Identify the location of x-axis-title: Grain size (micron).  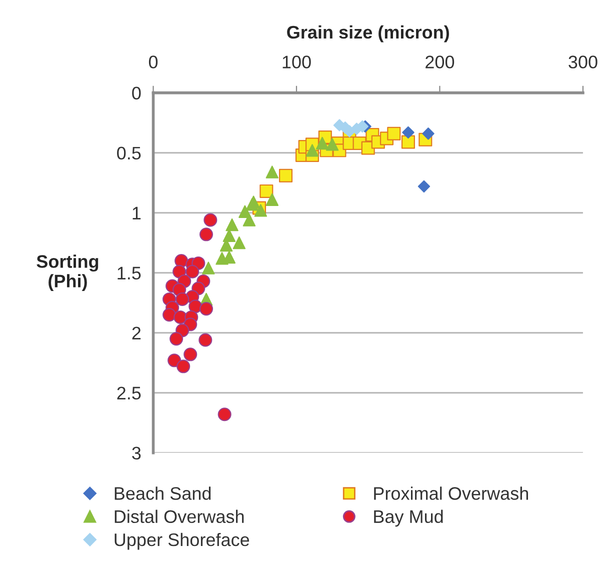
(368, 33).